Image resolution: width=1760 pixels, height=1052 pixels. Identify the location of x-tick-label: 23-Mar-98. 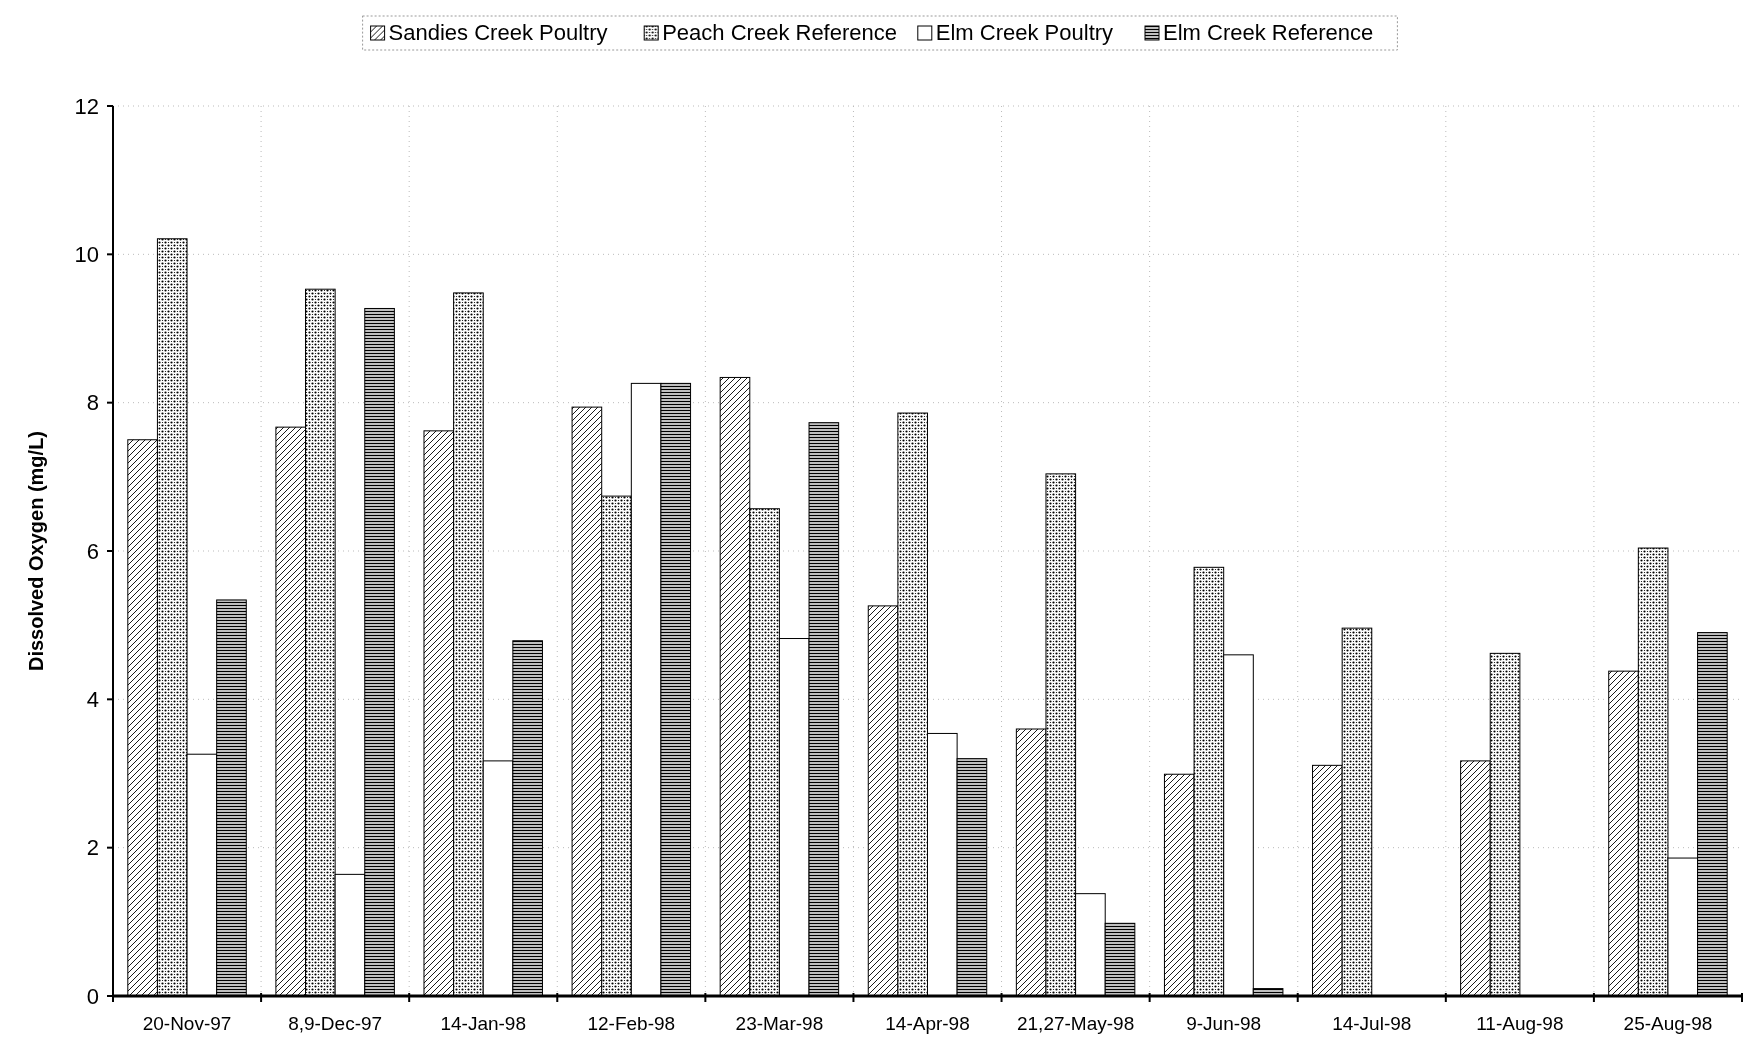
(779, 1023).